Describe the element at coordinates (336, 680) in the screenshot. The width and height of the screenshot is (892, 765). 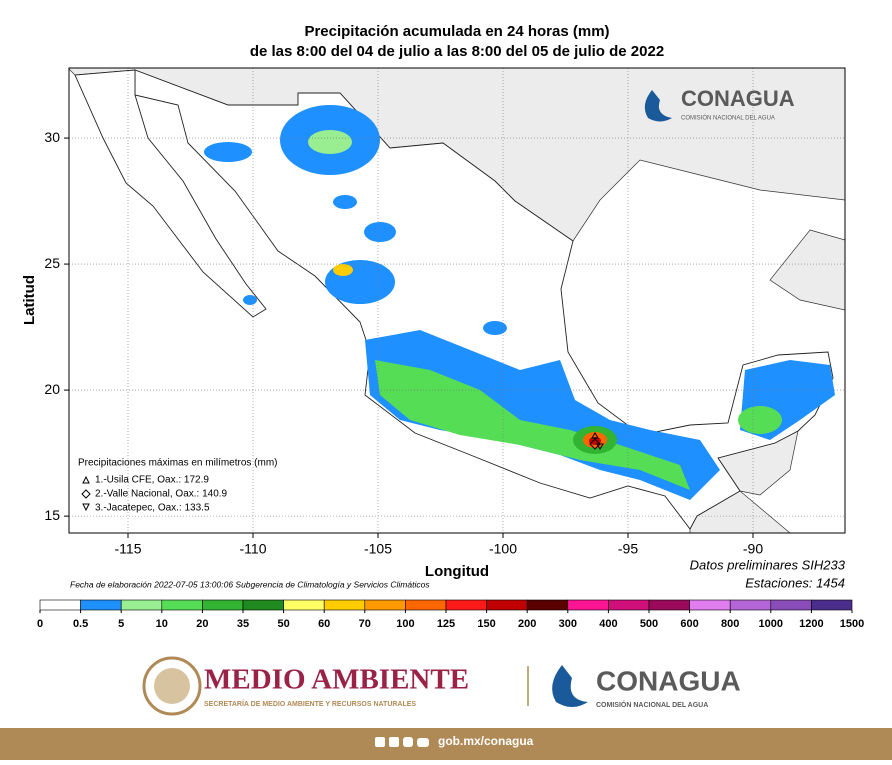
I see `semarnat-name: MEDIO AMBIENTE` at that location.